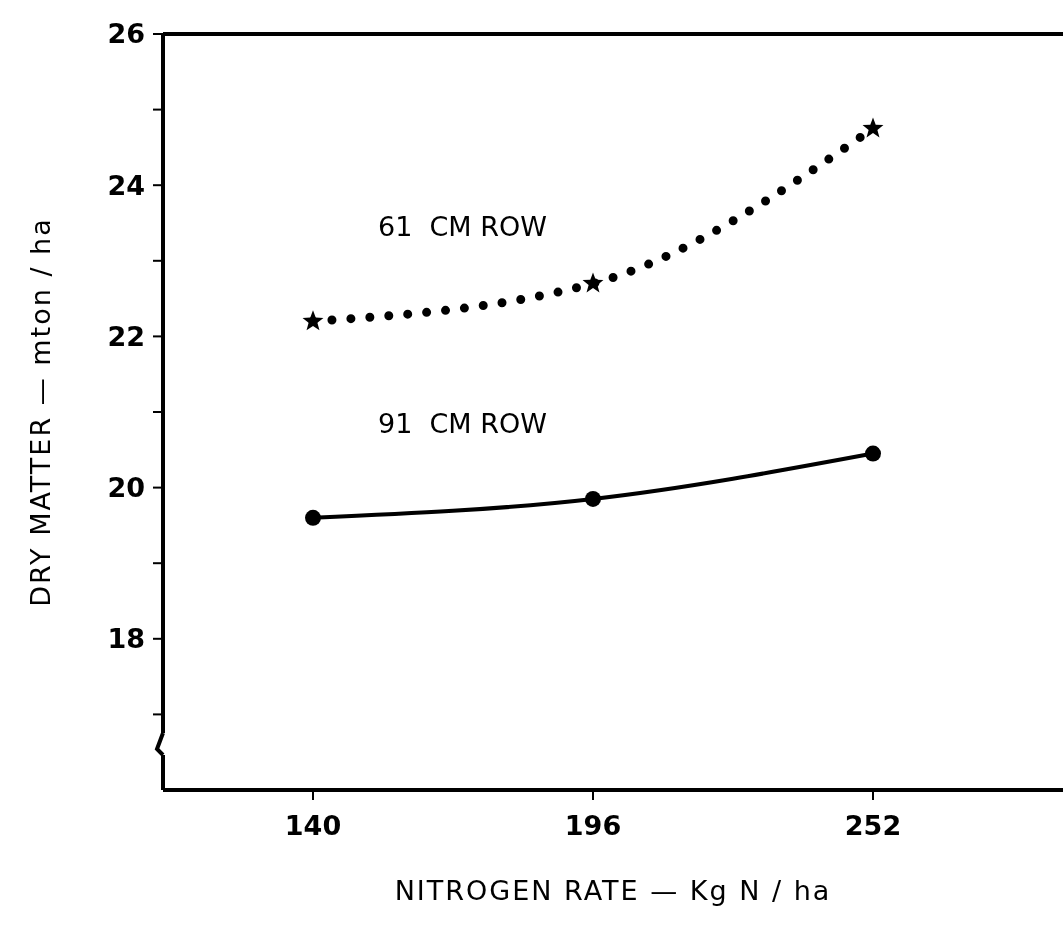 The width and height of the screenshot is (1063, 925). Describe the element at coordinates (126, 488) in the screenshot. I see `y-tick-label: 20` at that location.